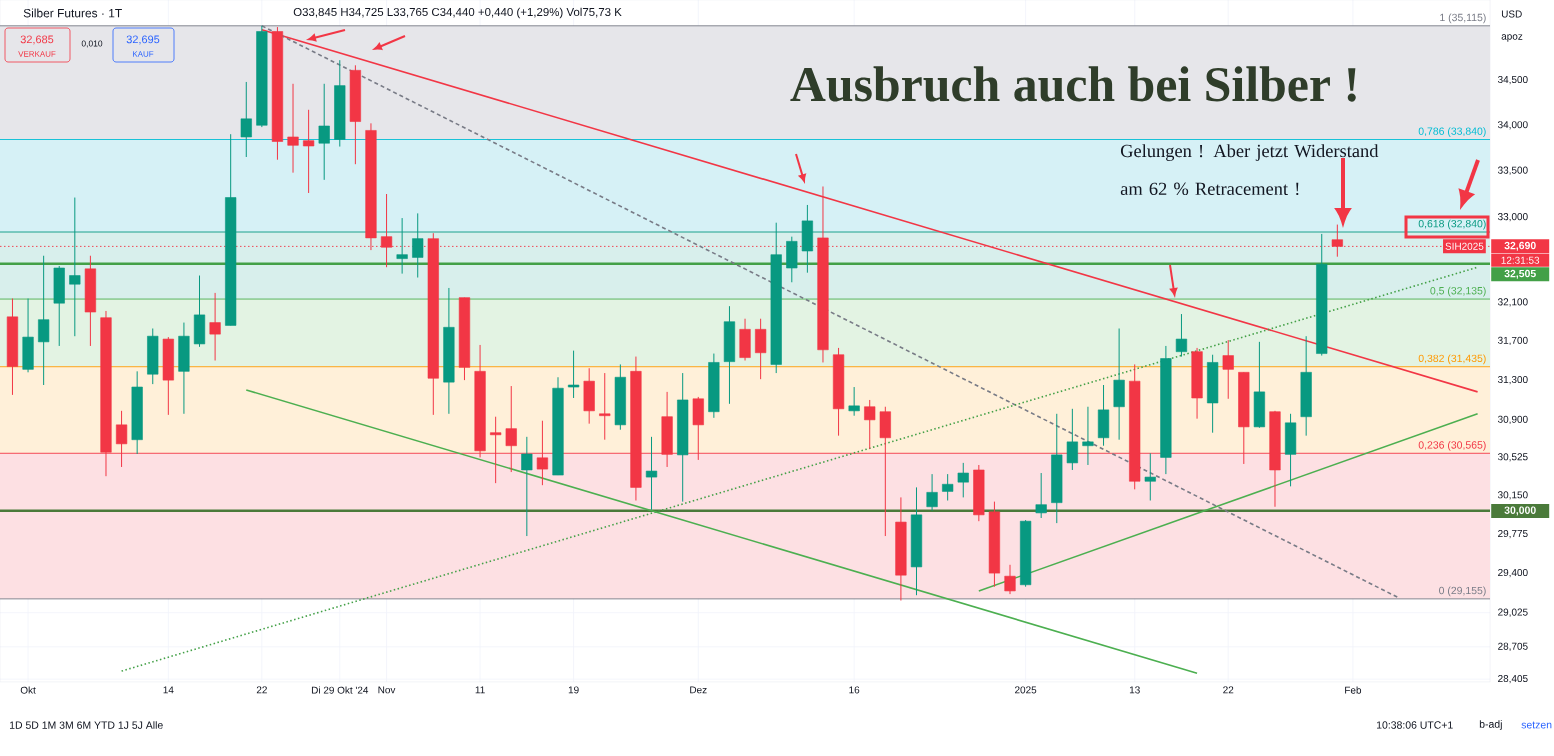 Image resolution: width=1554 pixels, height=756 pixels. I want to click on ref-line-label: 32,690, so click(1520, 246).